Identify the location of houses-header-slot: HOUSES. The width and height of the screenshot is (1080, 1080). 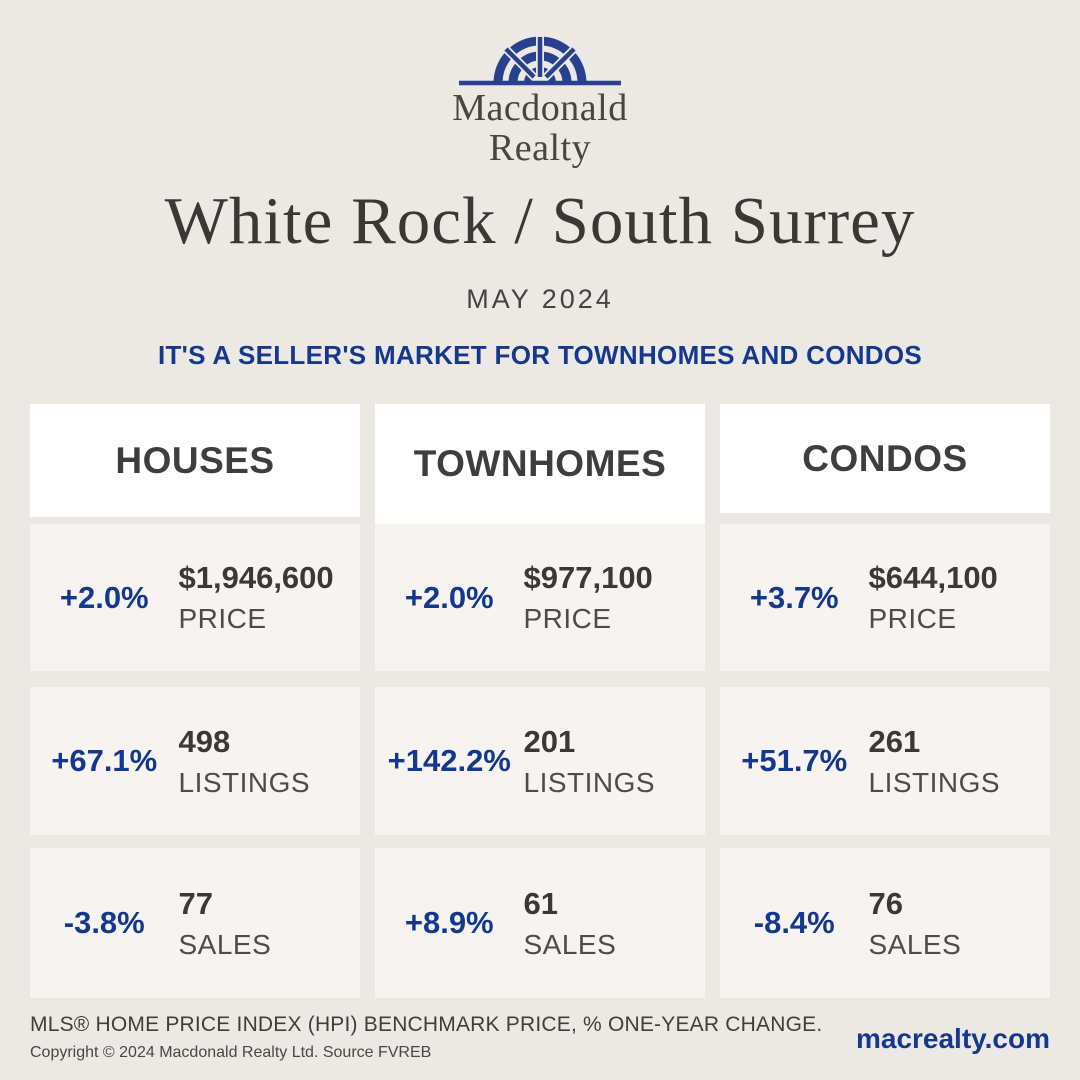
(195, 464).